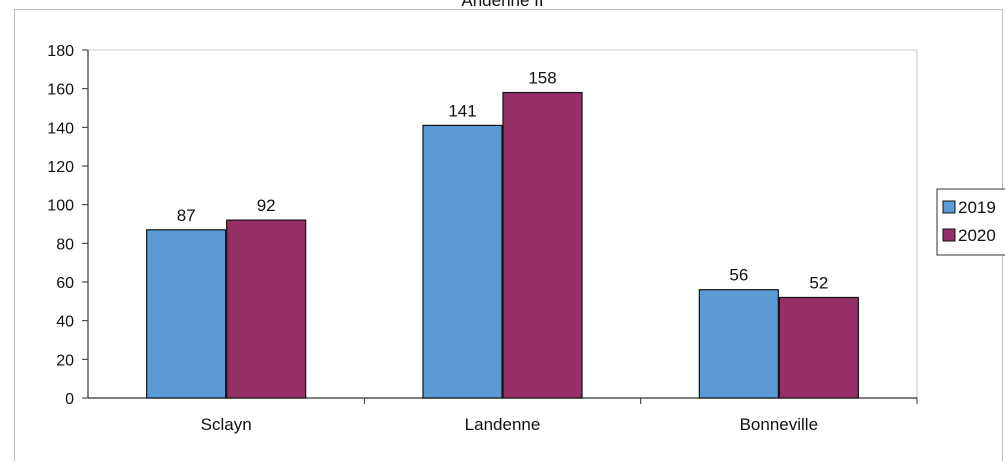 This screenshot has width=1005, height=461. I want to click on legend-swatch-2020, so click(949, 235).